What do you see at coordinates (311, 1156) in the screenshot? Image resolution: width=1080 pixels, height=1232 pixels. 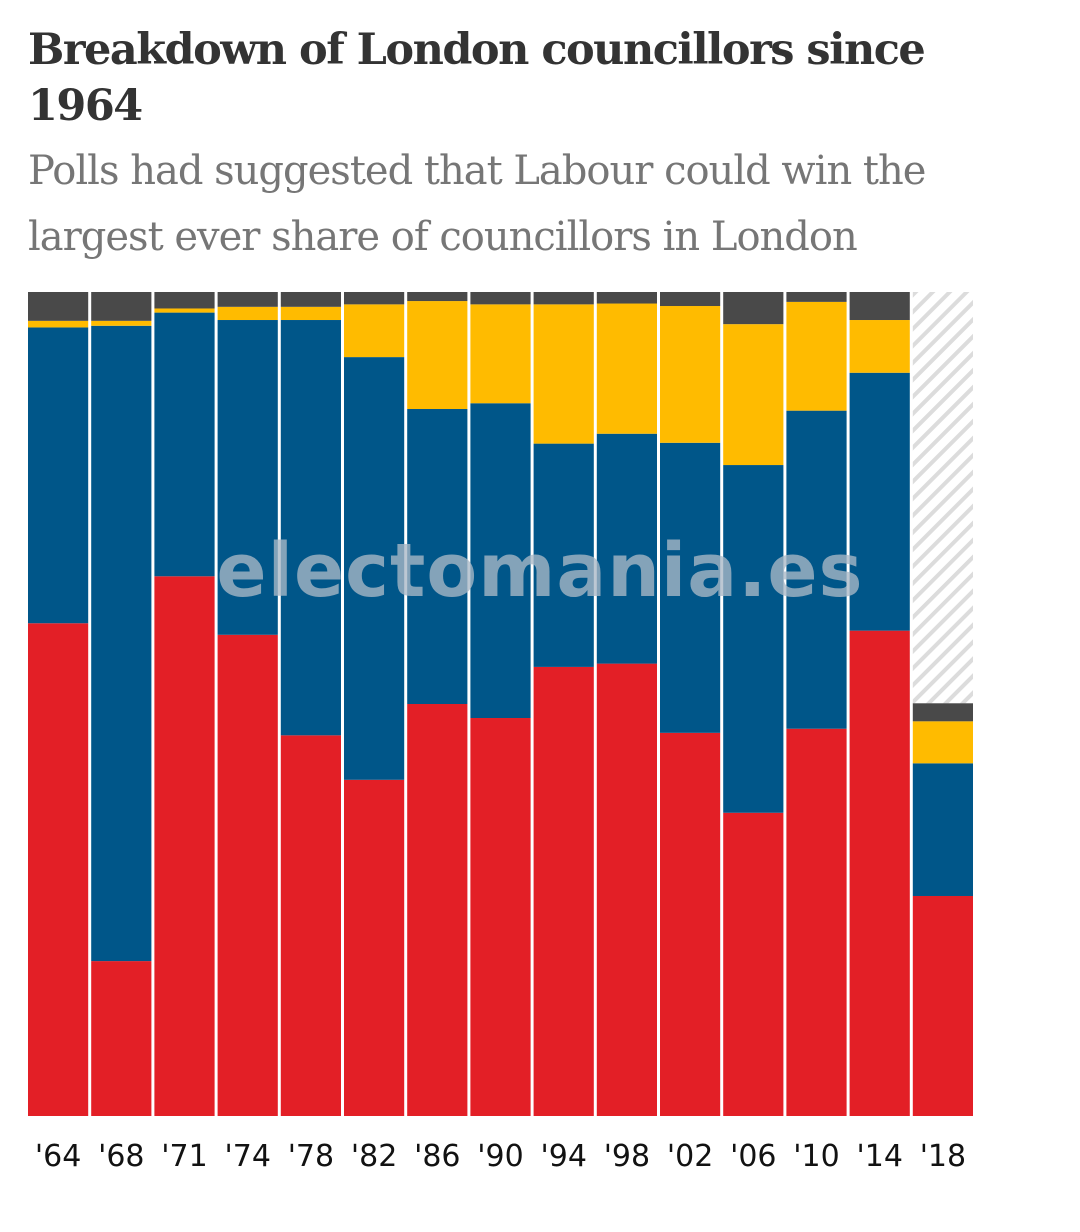 I see `x-tick-label: '78` at bounding box center [311, 1156].